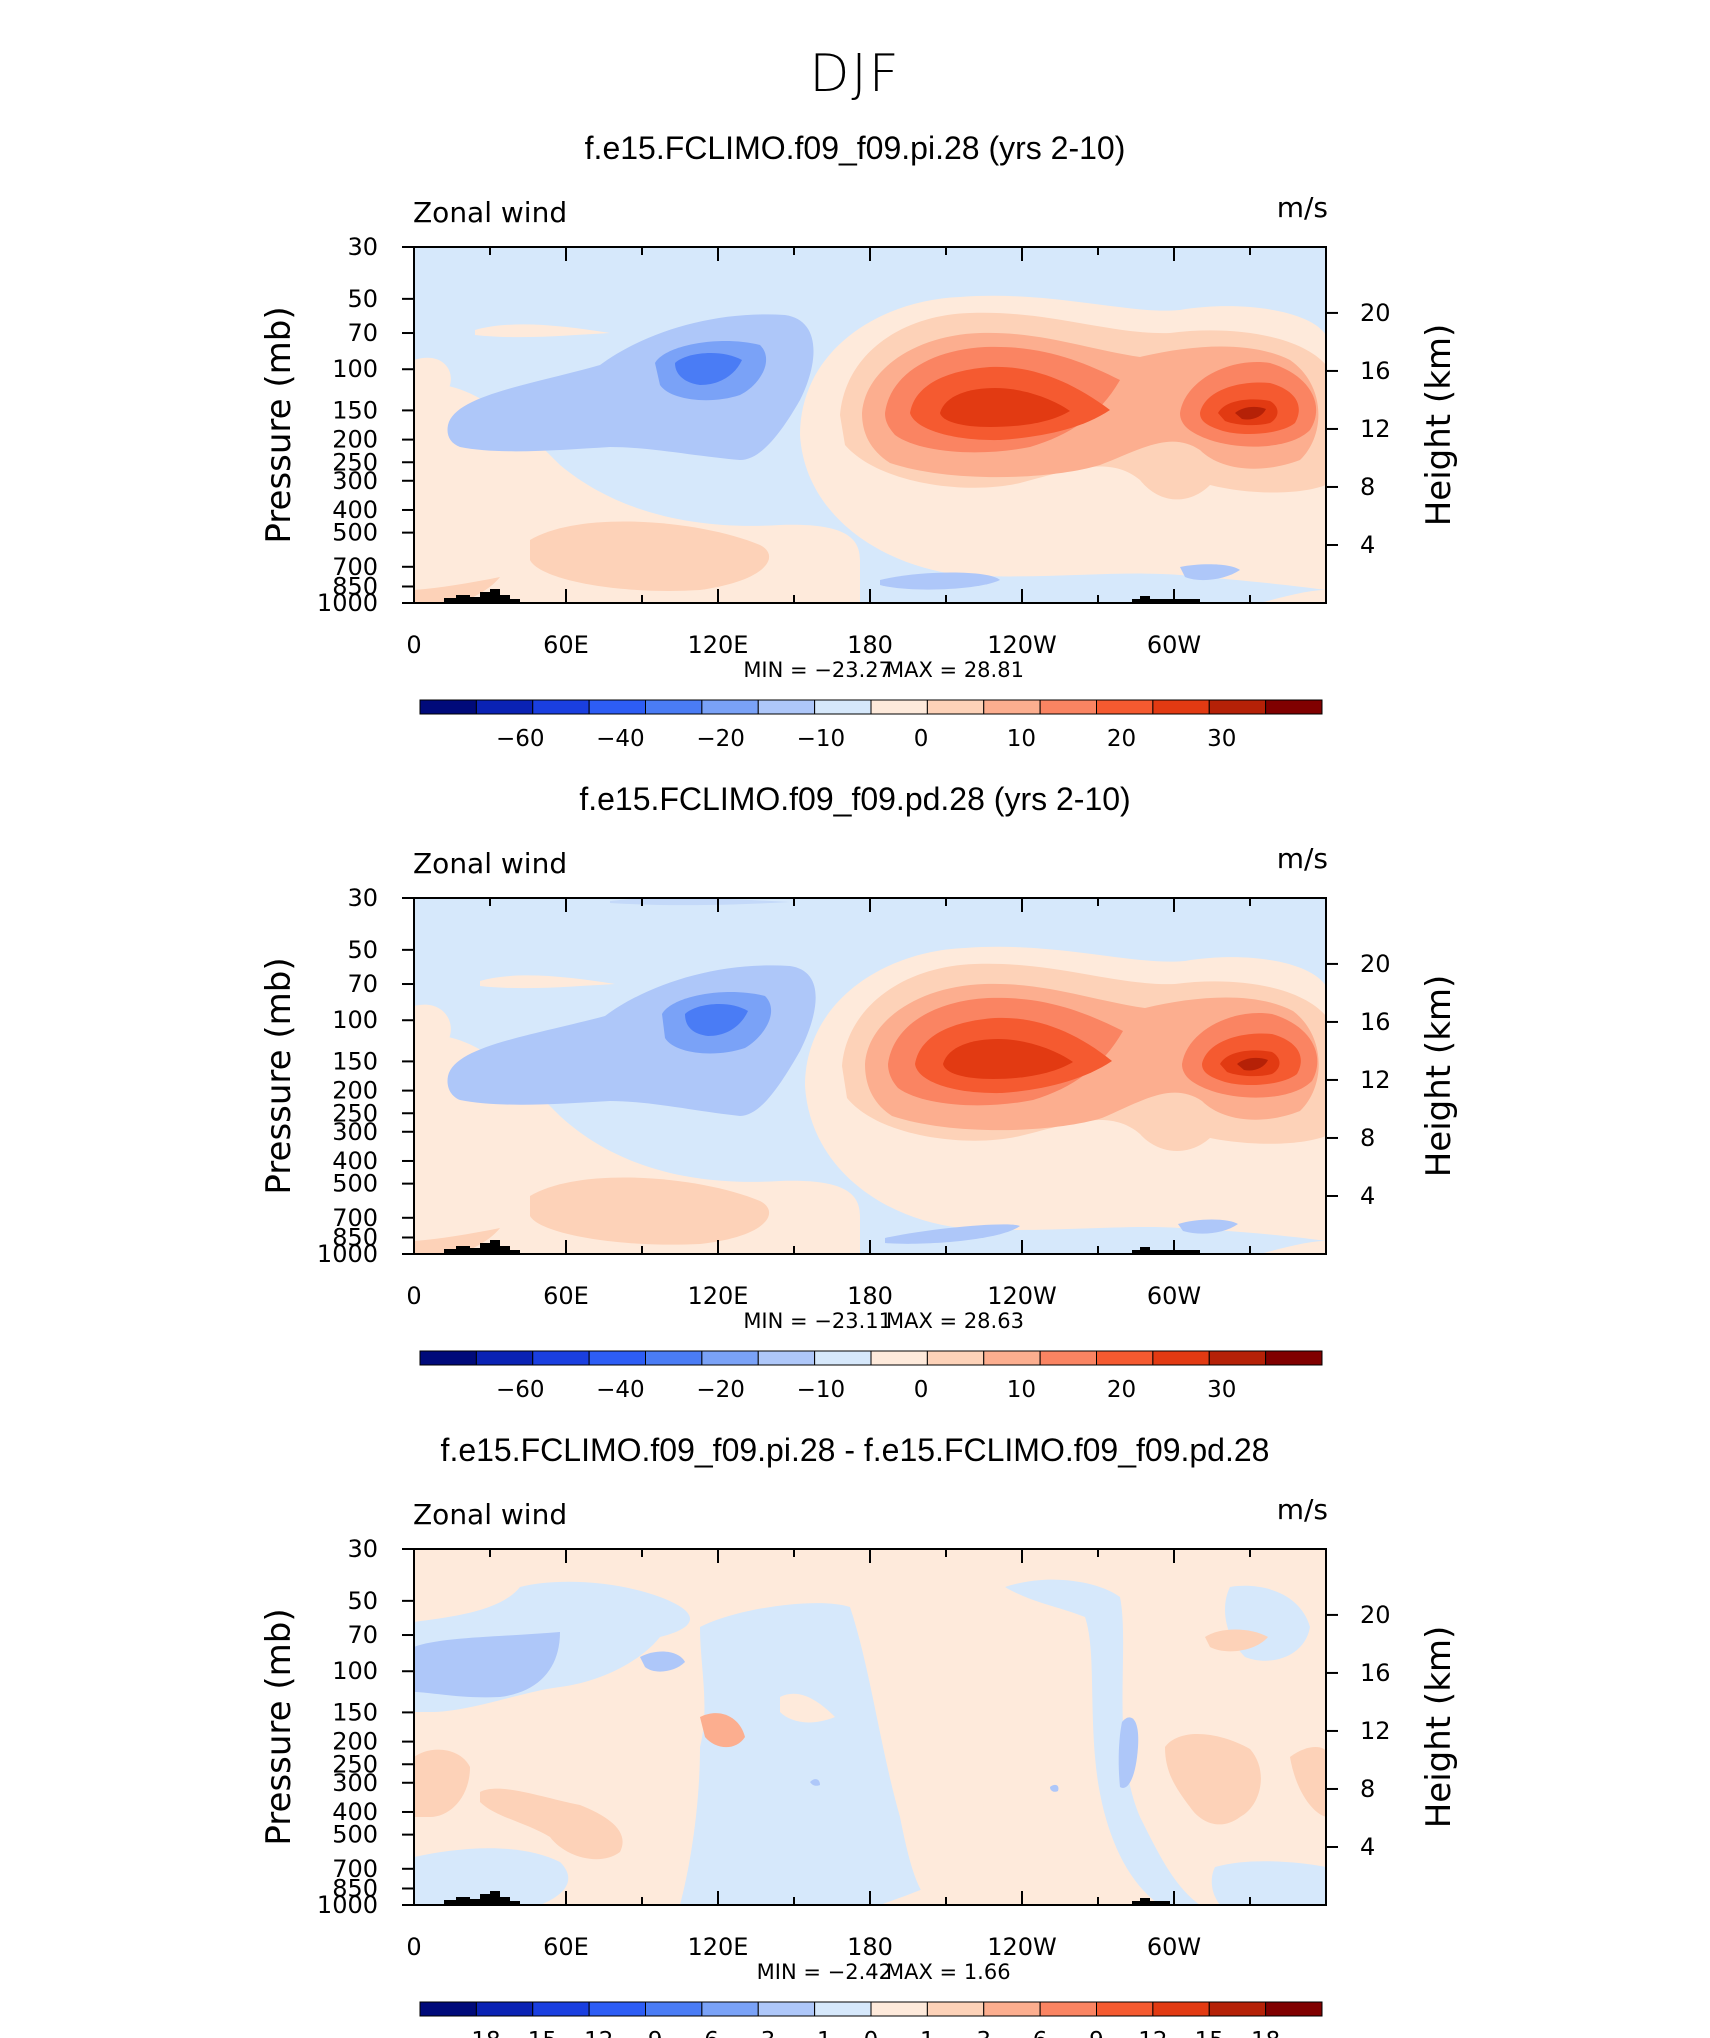 Image resolution: width=1710 pixels, height=2038 pixels. What do you see at coordinates (279, 1726) in the screenshot?
I see `panel-3-ylabel: Pressure (mb)` at bounding box center [279, 1726].